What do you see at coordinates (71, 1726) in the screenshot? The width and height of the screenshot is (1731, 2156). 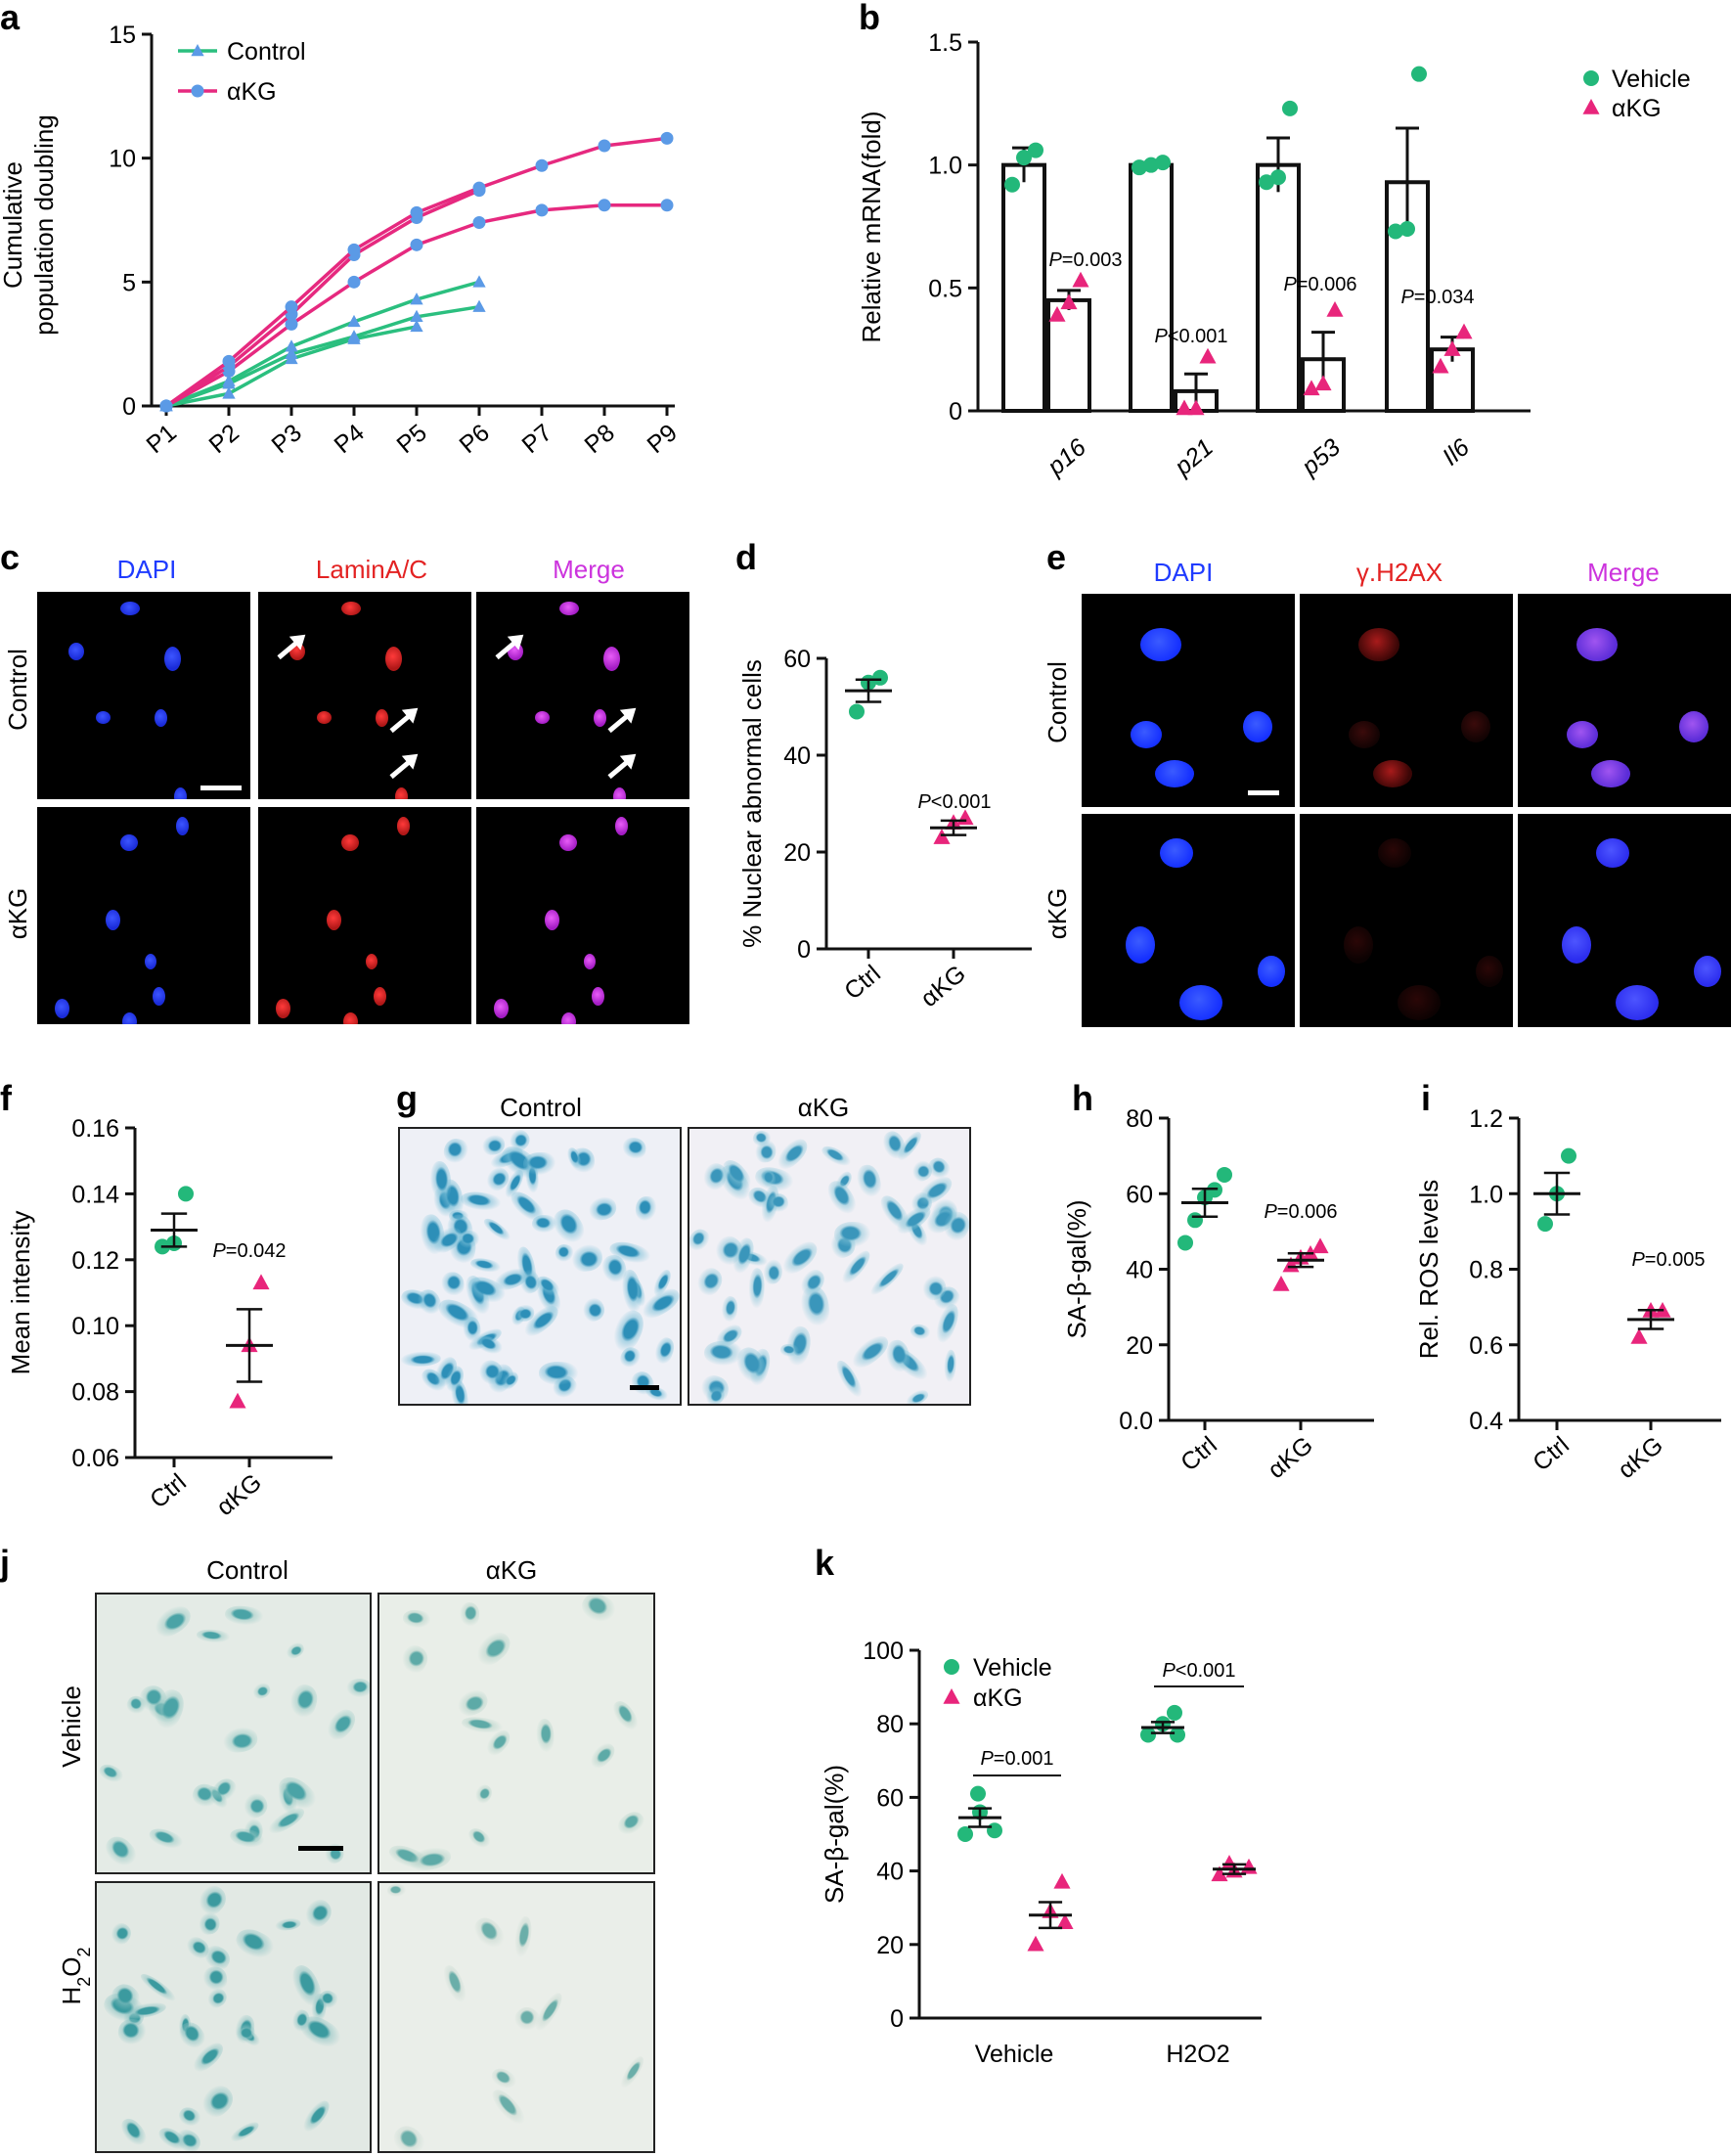 I see `panel-j-row-label: Vehicle` at bounding box center [71, 1726].